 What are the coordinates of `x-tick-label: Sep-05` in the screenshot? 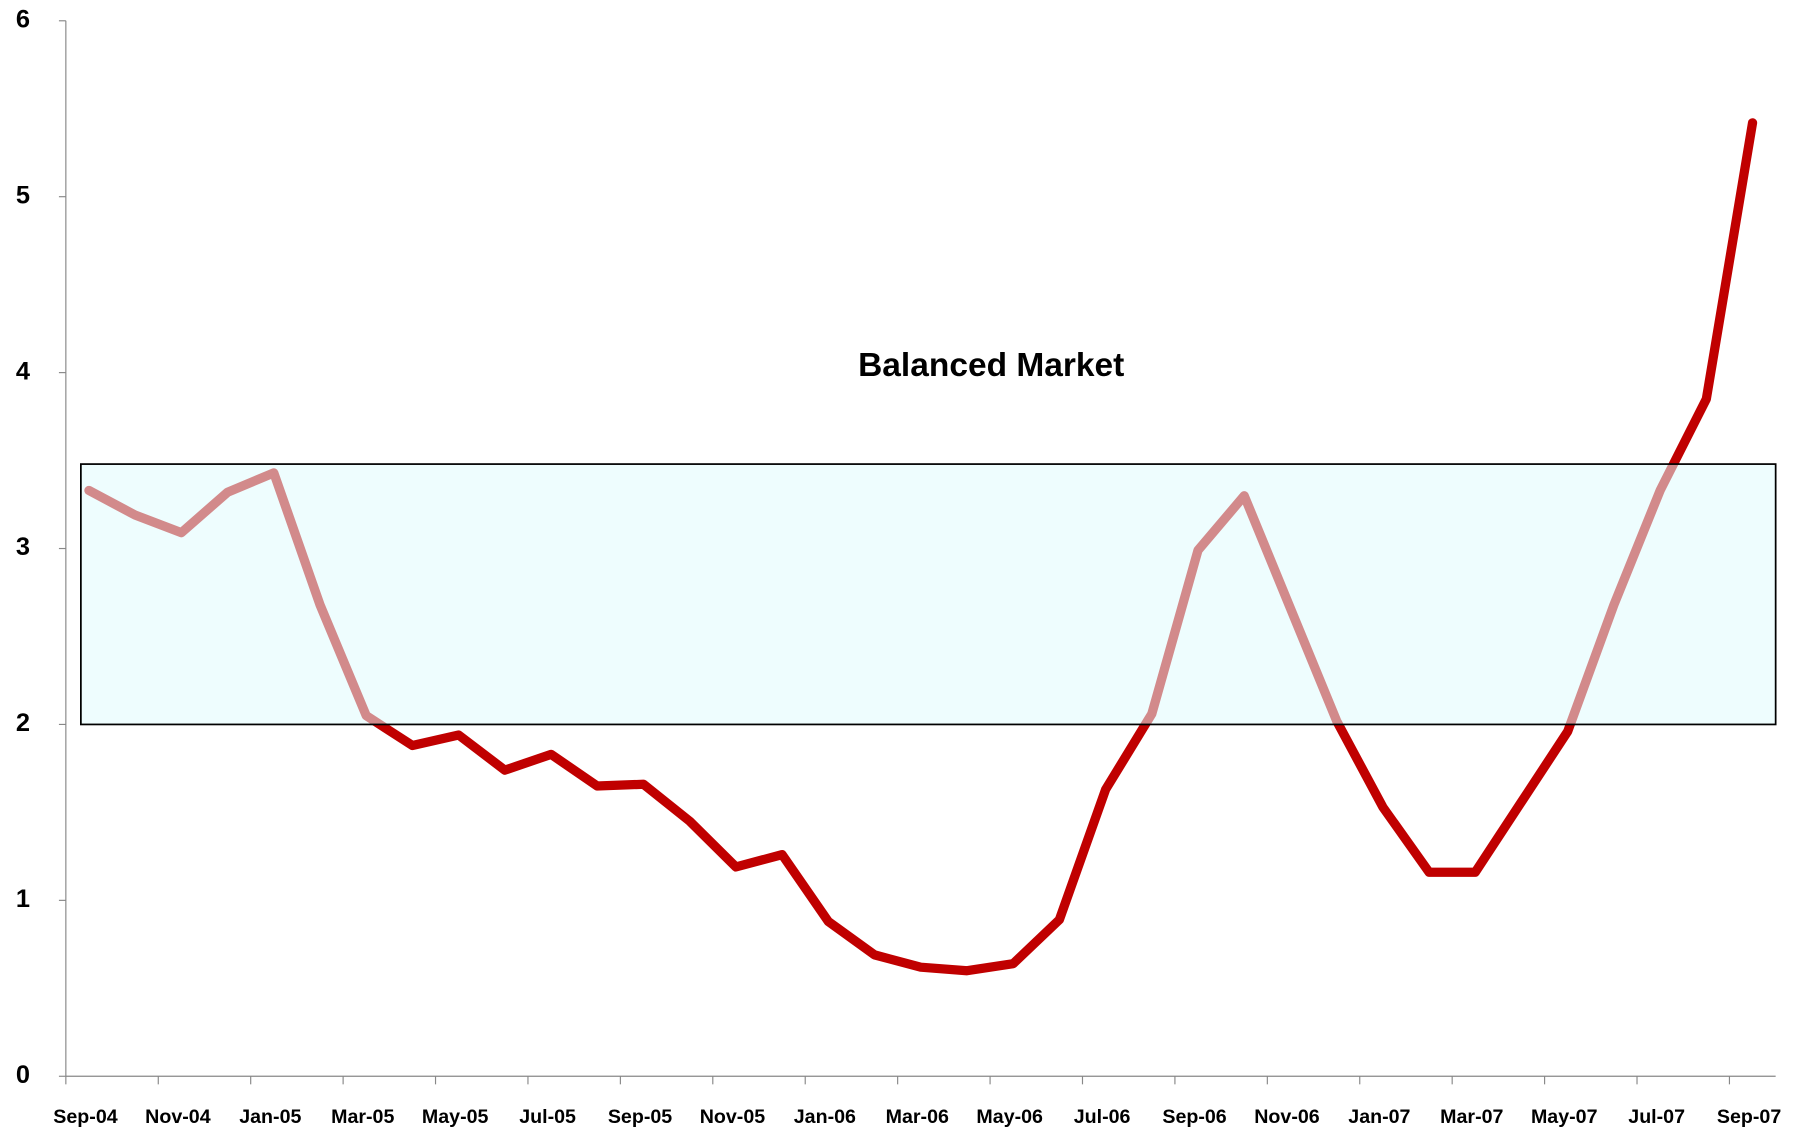 It's located at (640, 1117).